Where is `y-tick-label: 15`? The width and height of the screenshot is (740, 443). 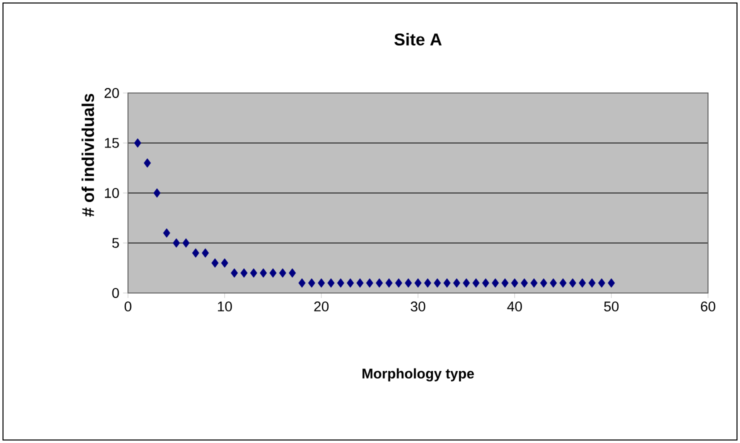
y-tick-label: 15 is located at coordinates (111, 143).